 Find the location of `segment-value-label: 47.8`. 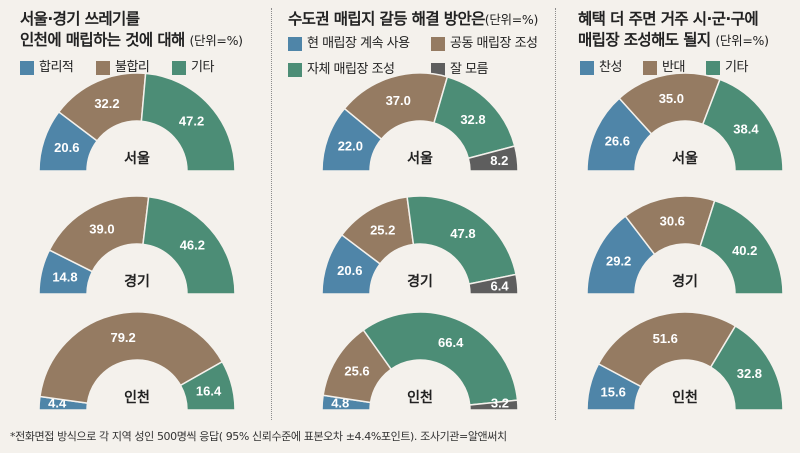

segment-value-label: 47.8 is located at coordinates (462, 233).